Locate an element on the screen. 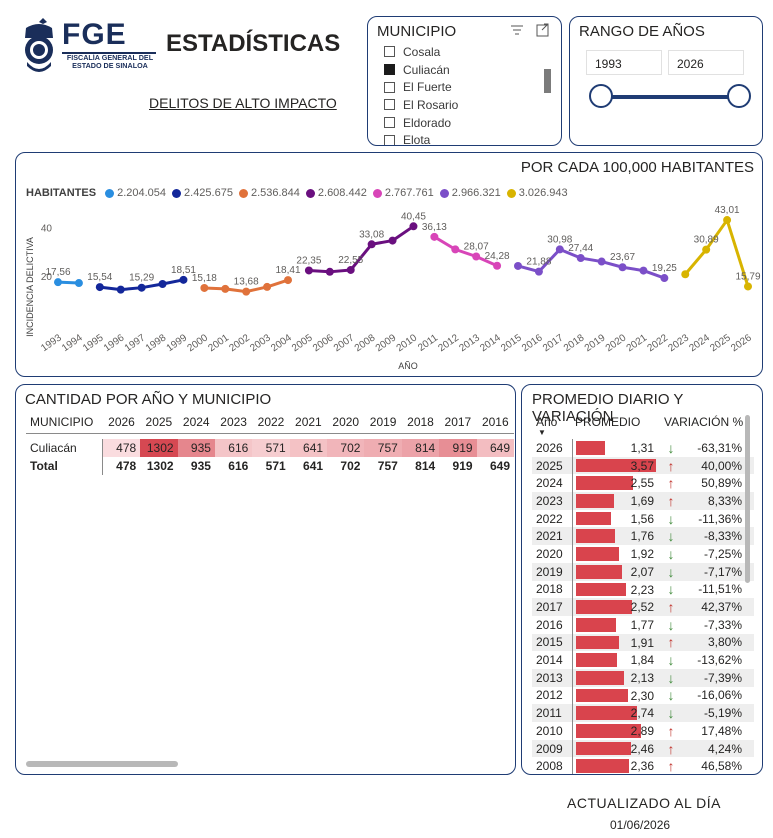 Image resolution: width=773 pixels, height=838 pixels. matrix-col-year: 2019 is located at coordinates (383, 422).